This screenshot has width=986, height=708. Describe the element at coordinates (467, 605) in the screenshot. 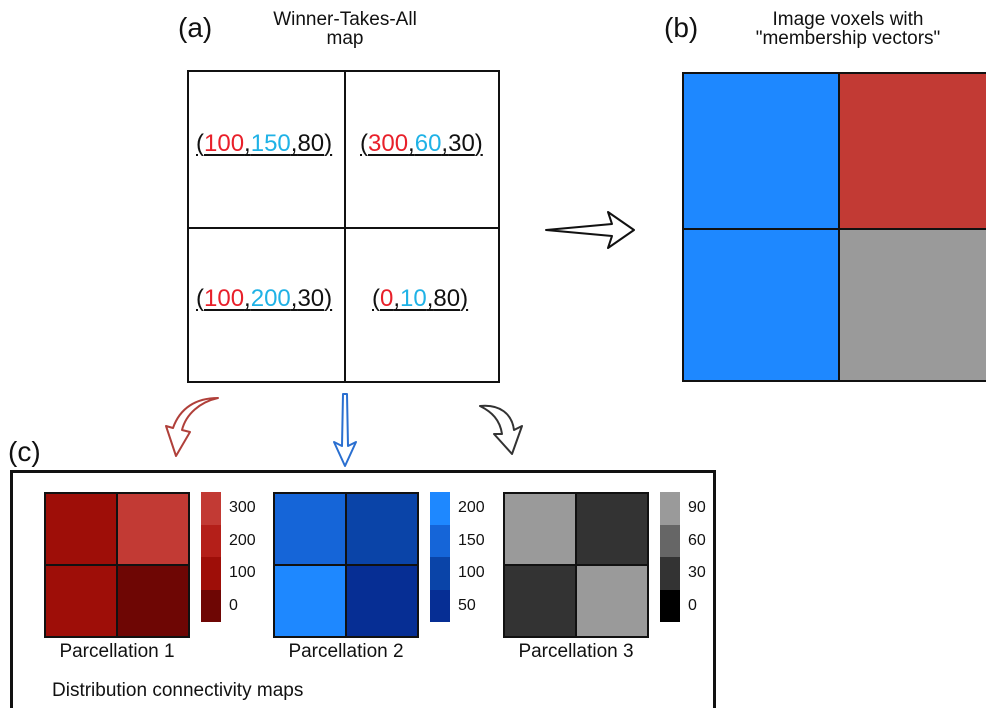

I see `colorbar-tick-label: 50` at that location.